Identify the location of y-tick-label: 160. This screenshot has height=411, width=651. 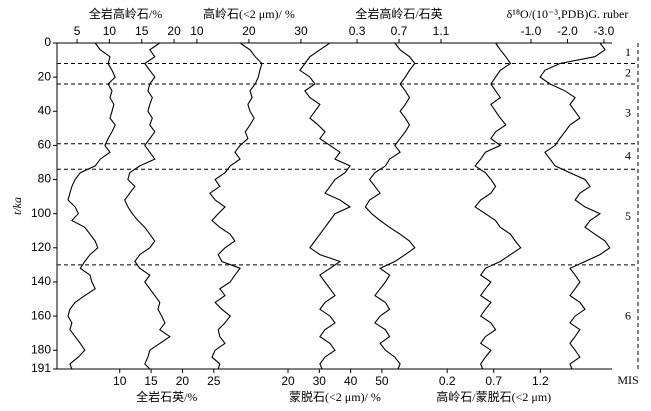
(41, 315).